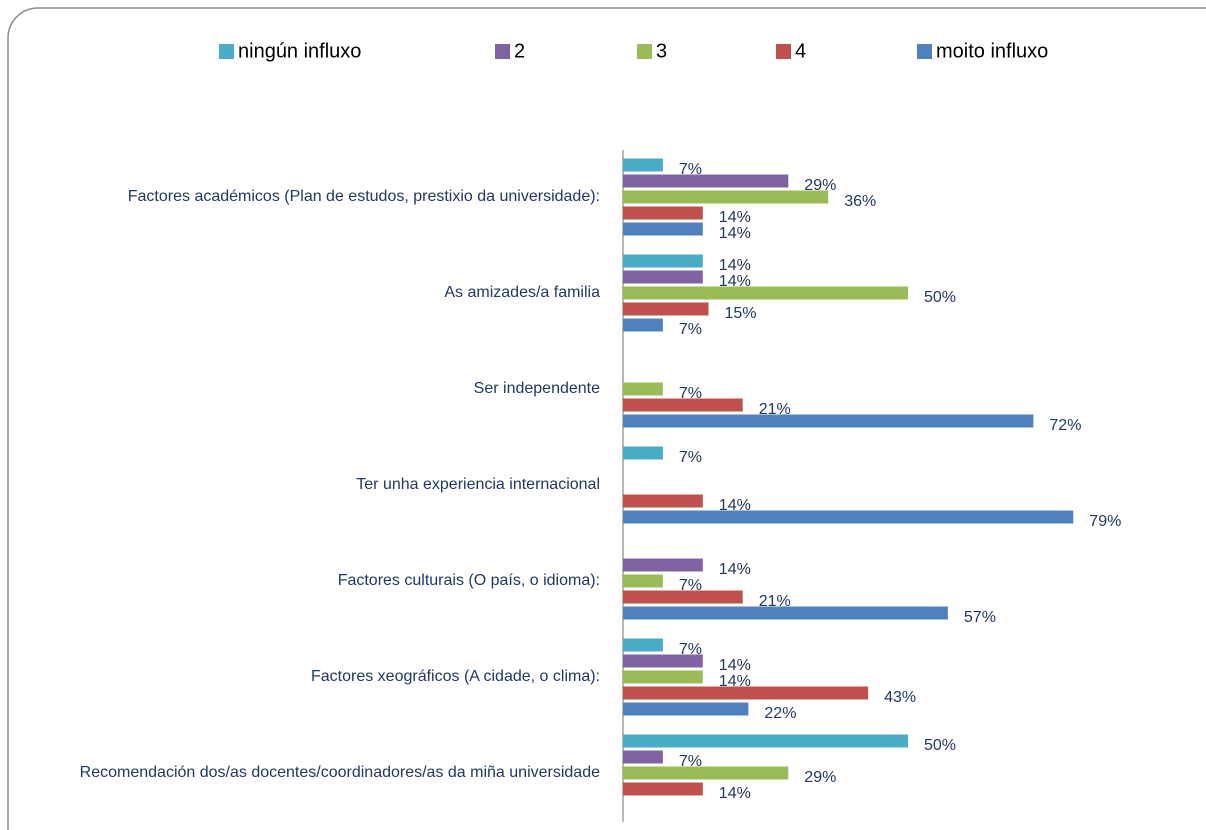  Describe the element at coordinates (519, 51) in the screenshot. I see `legend-label: 2` at that location.